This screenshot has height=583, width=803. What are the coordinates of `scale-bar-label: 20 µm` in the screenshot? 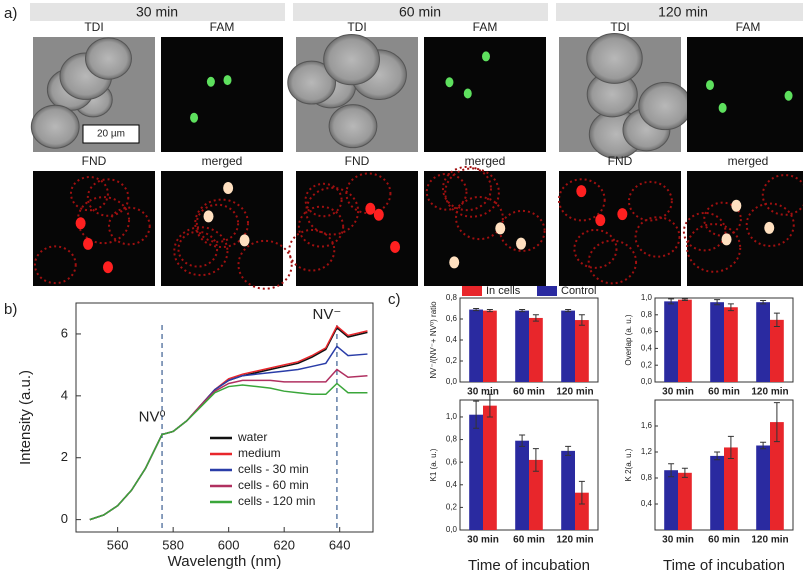 It's located at (111, 134).